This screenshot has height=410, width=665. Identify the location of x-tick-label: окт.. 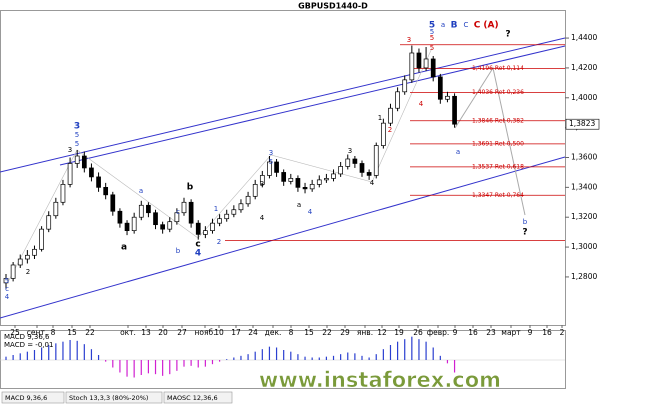
(128, 332).